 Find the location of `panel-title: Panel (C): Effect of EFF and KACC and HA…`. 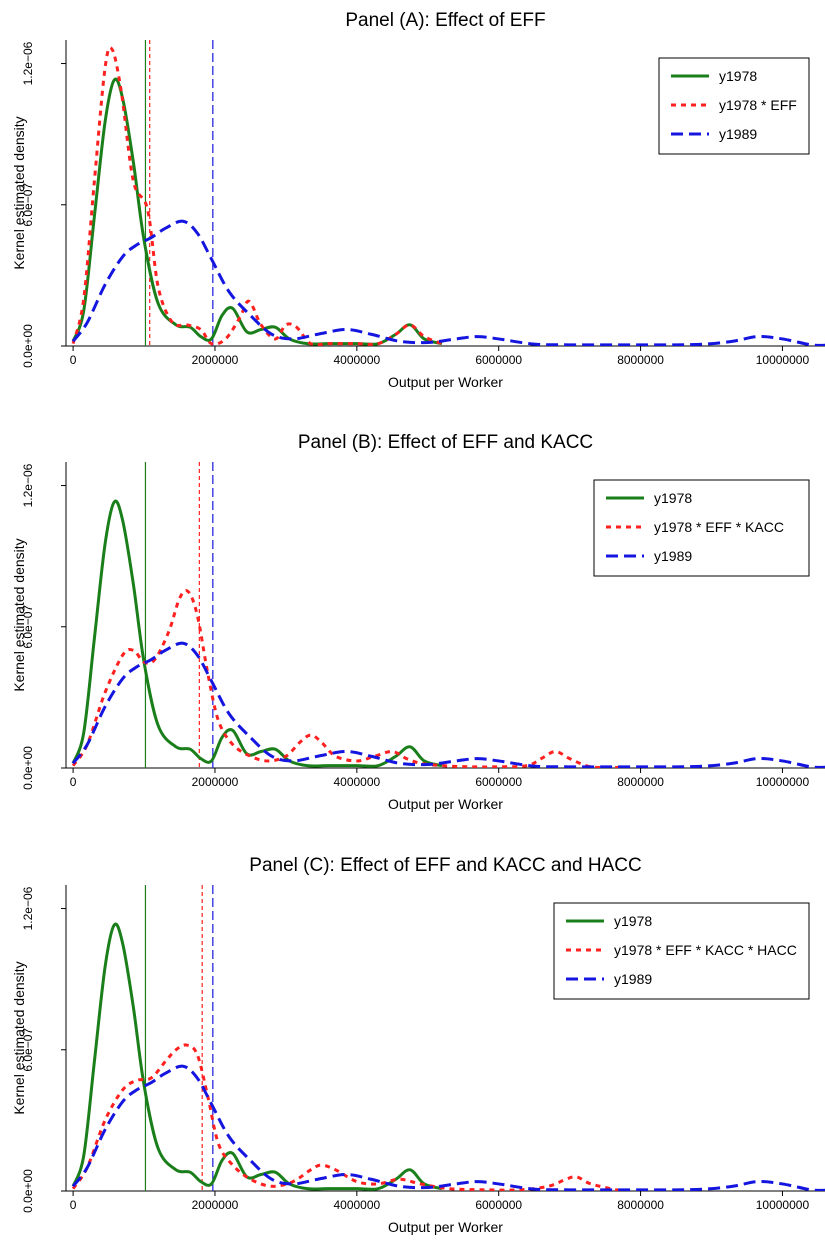

panel-title: Panel (C): Effect of EFF and KACC and HA… is located at coordinates (445, 865).